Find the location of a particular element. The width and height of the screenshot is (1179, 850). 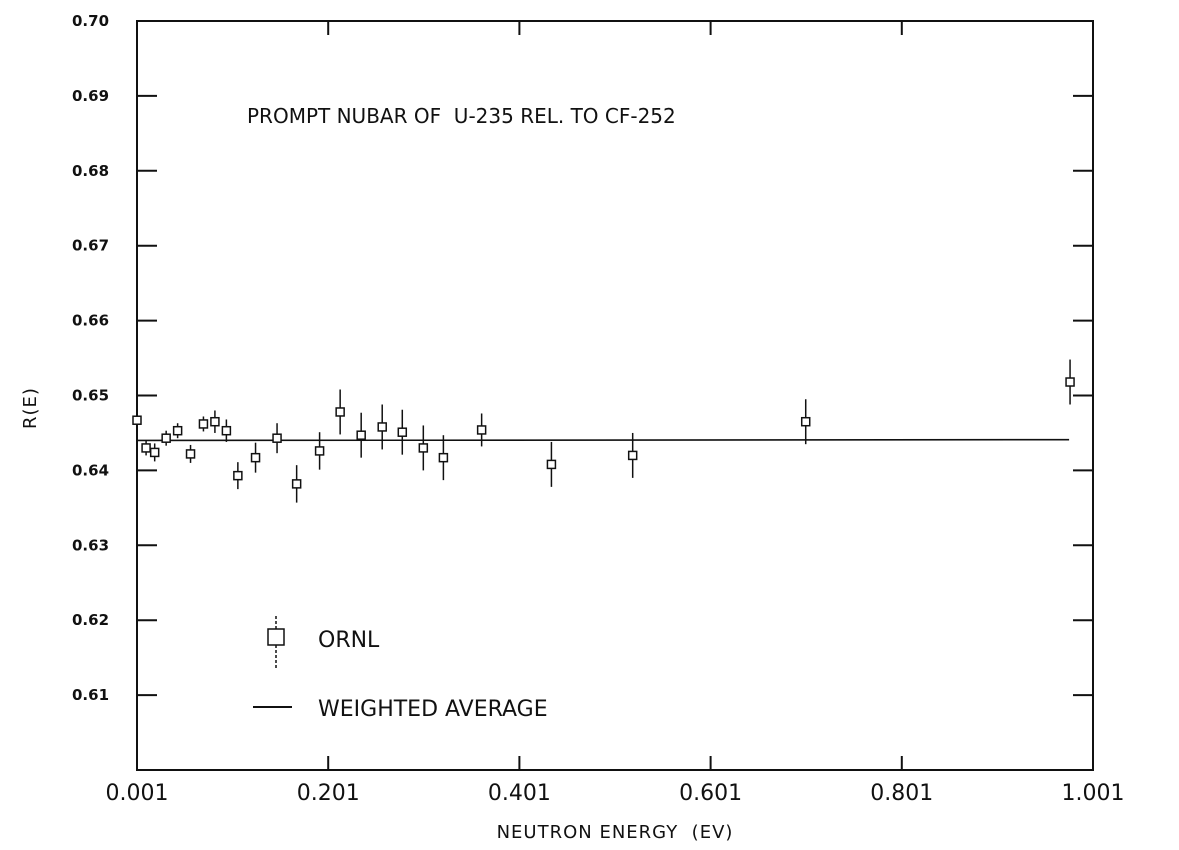

weighted-average-series is located at coordinates (603, 440).